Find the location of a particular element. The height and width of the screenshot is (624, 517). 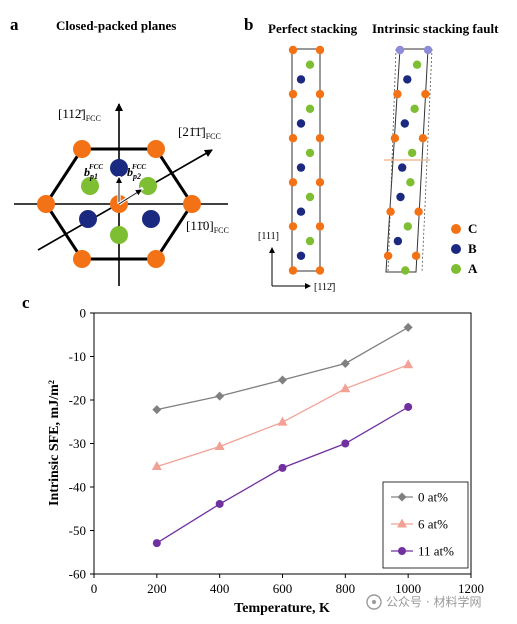

x-tick-label: 1000 is located at coordinates (408, 588).